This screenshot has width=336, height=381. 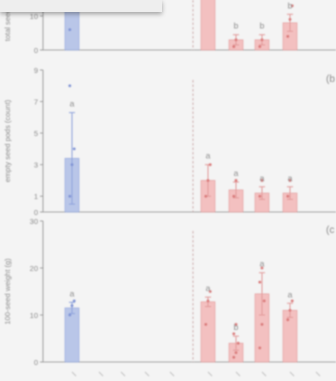 I want to click on y-tick-label: 3, so click(x=36, y=165).